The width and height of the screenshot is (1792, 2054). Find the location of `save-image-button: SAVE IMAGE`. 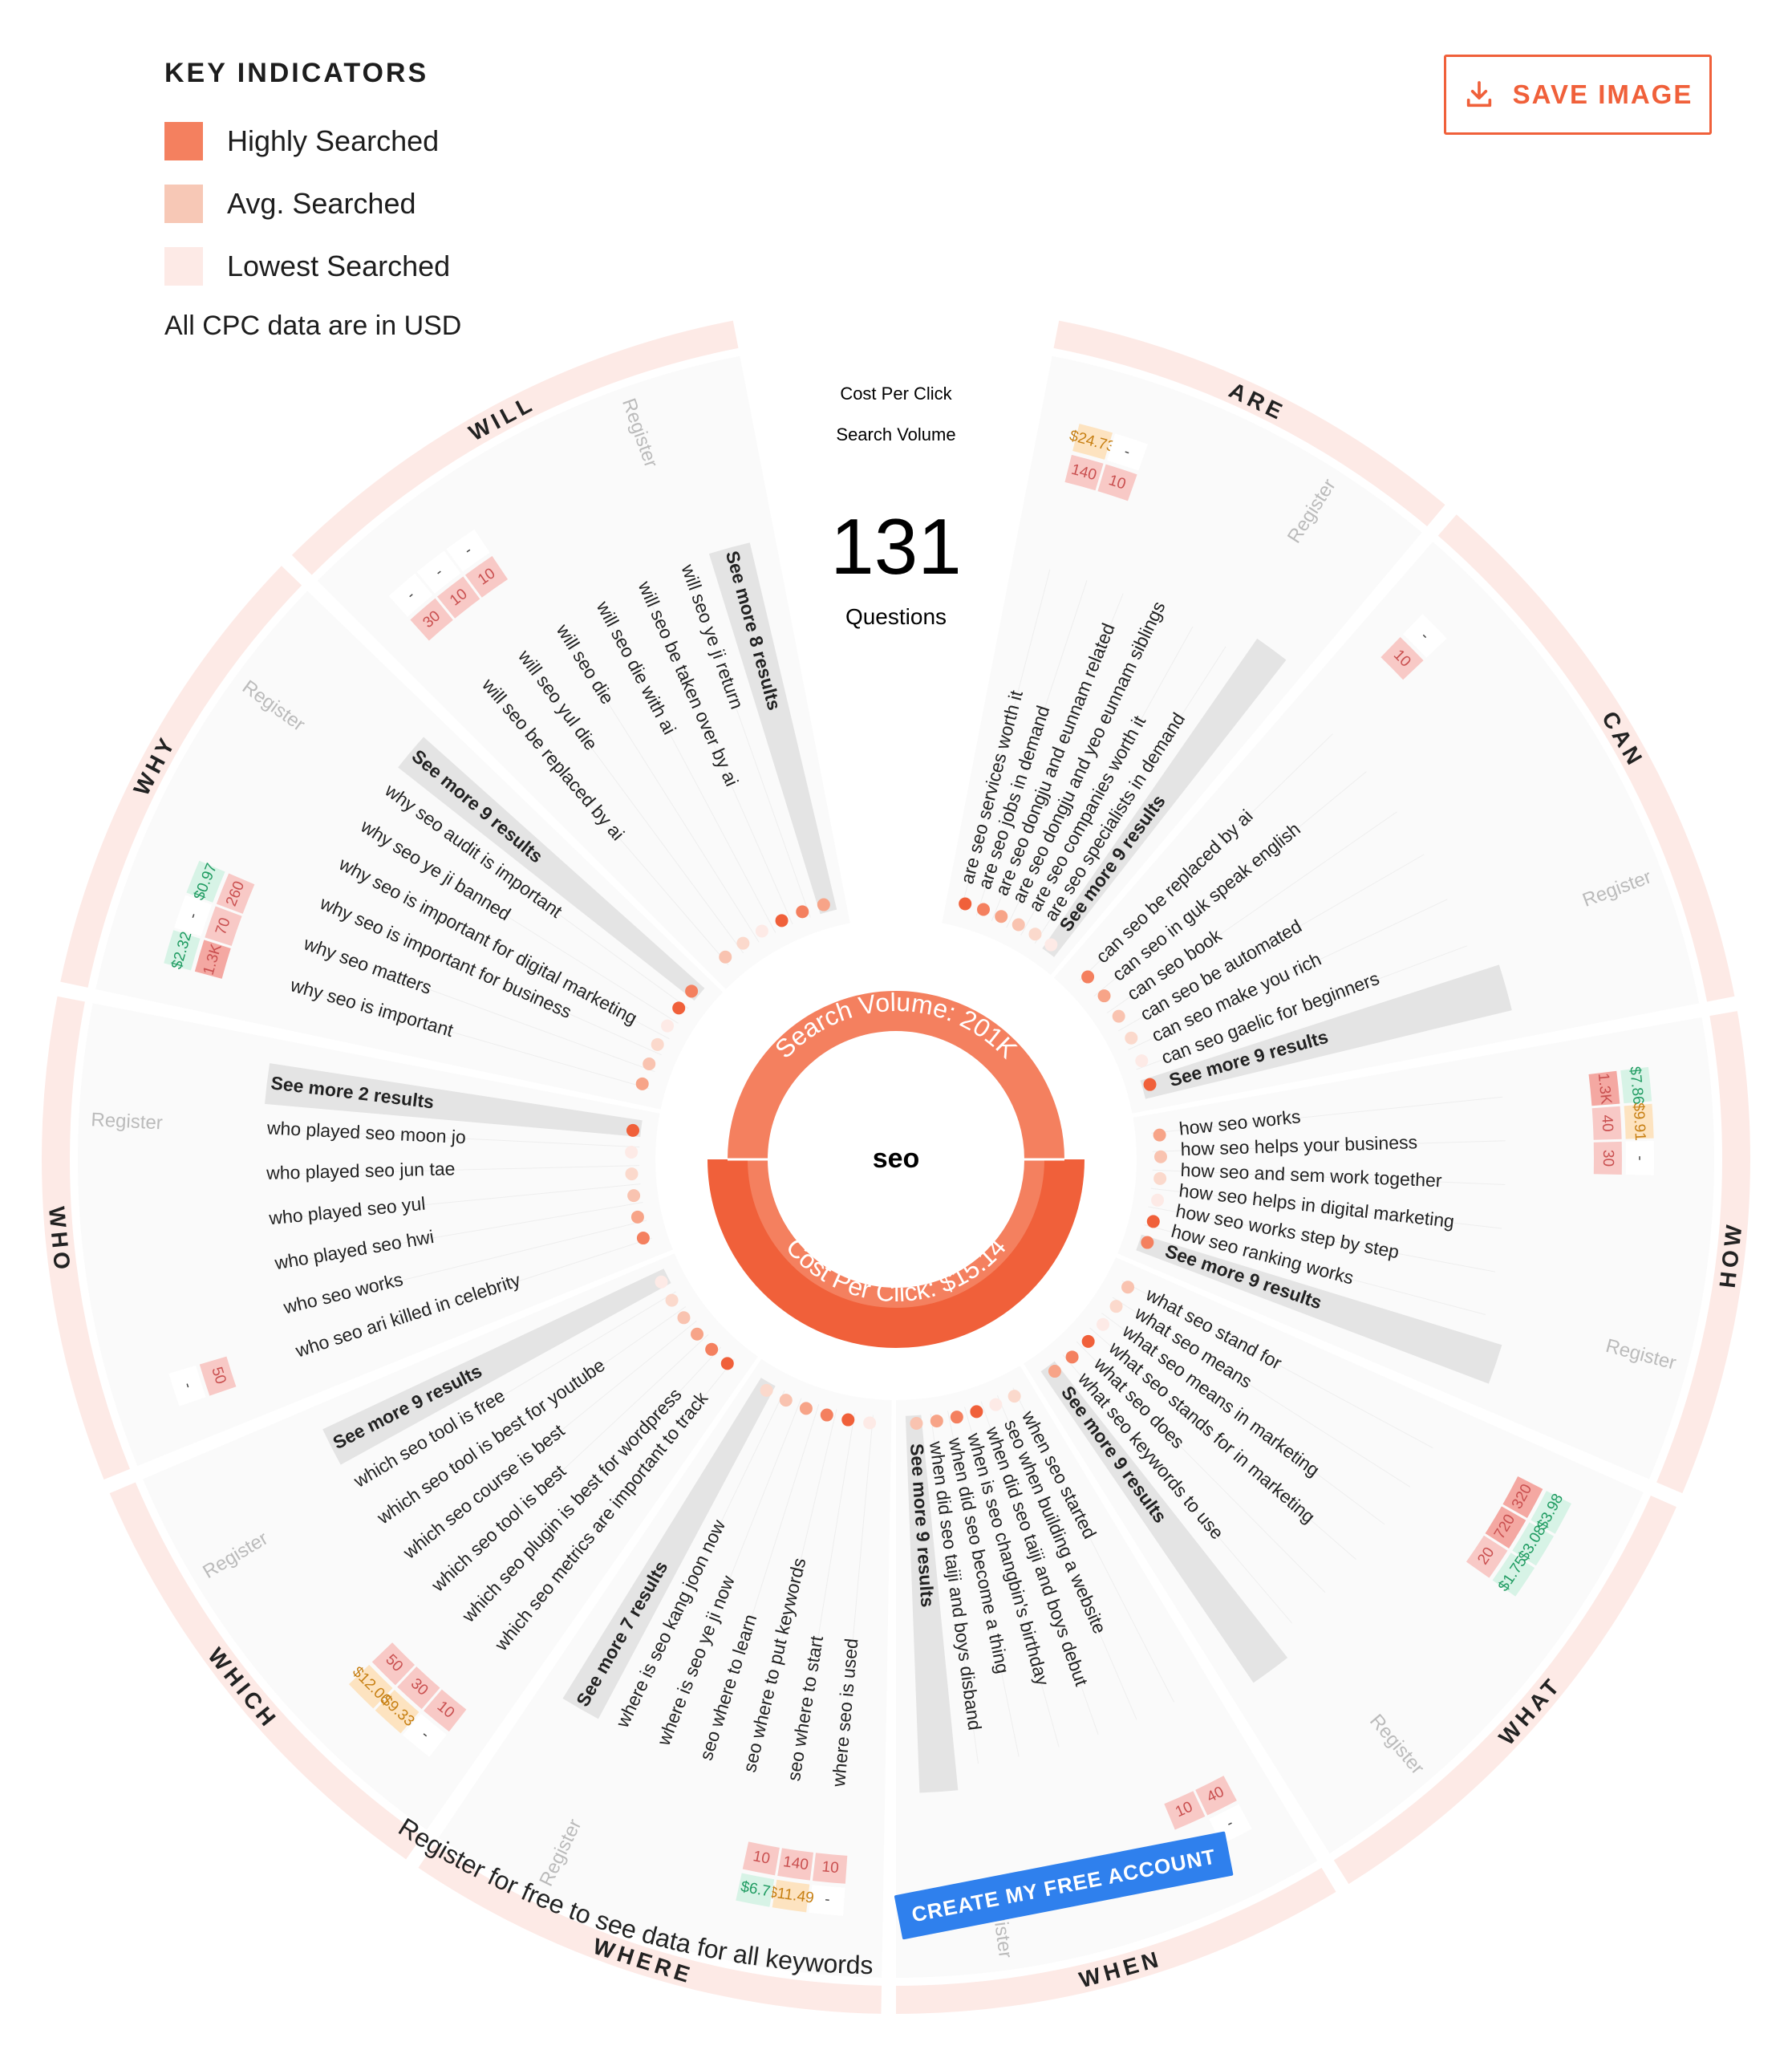

save-image-button: SAVE IMAGE is located at coordinates (1578, 95).